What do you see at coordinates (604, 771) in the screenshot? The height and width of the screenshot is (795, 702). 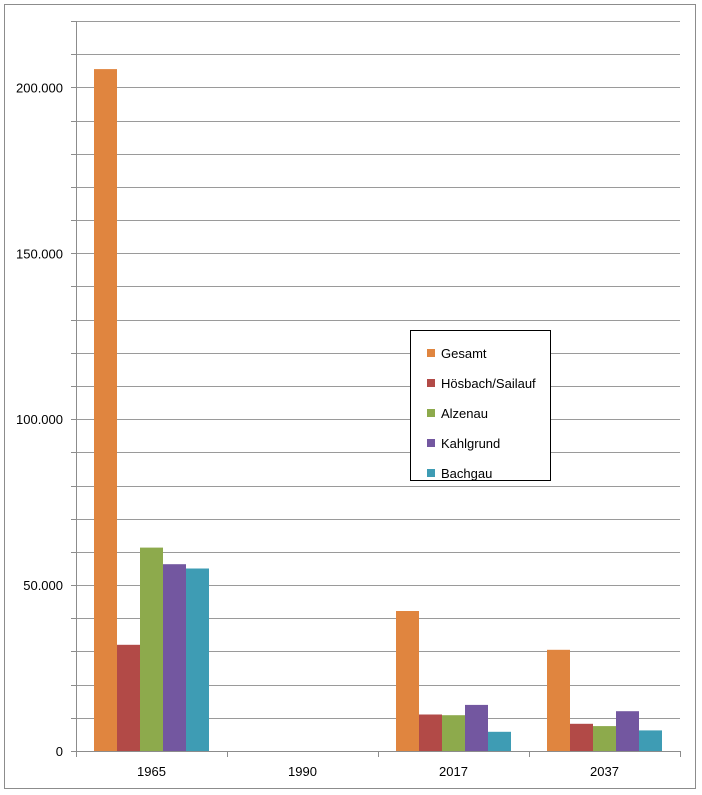 I see `x-tick-label: 2037` at bounding box center [604, 771].